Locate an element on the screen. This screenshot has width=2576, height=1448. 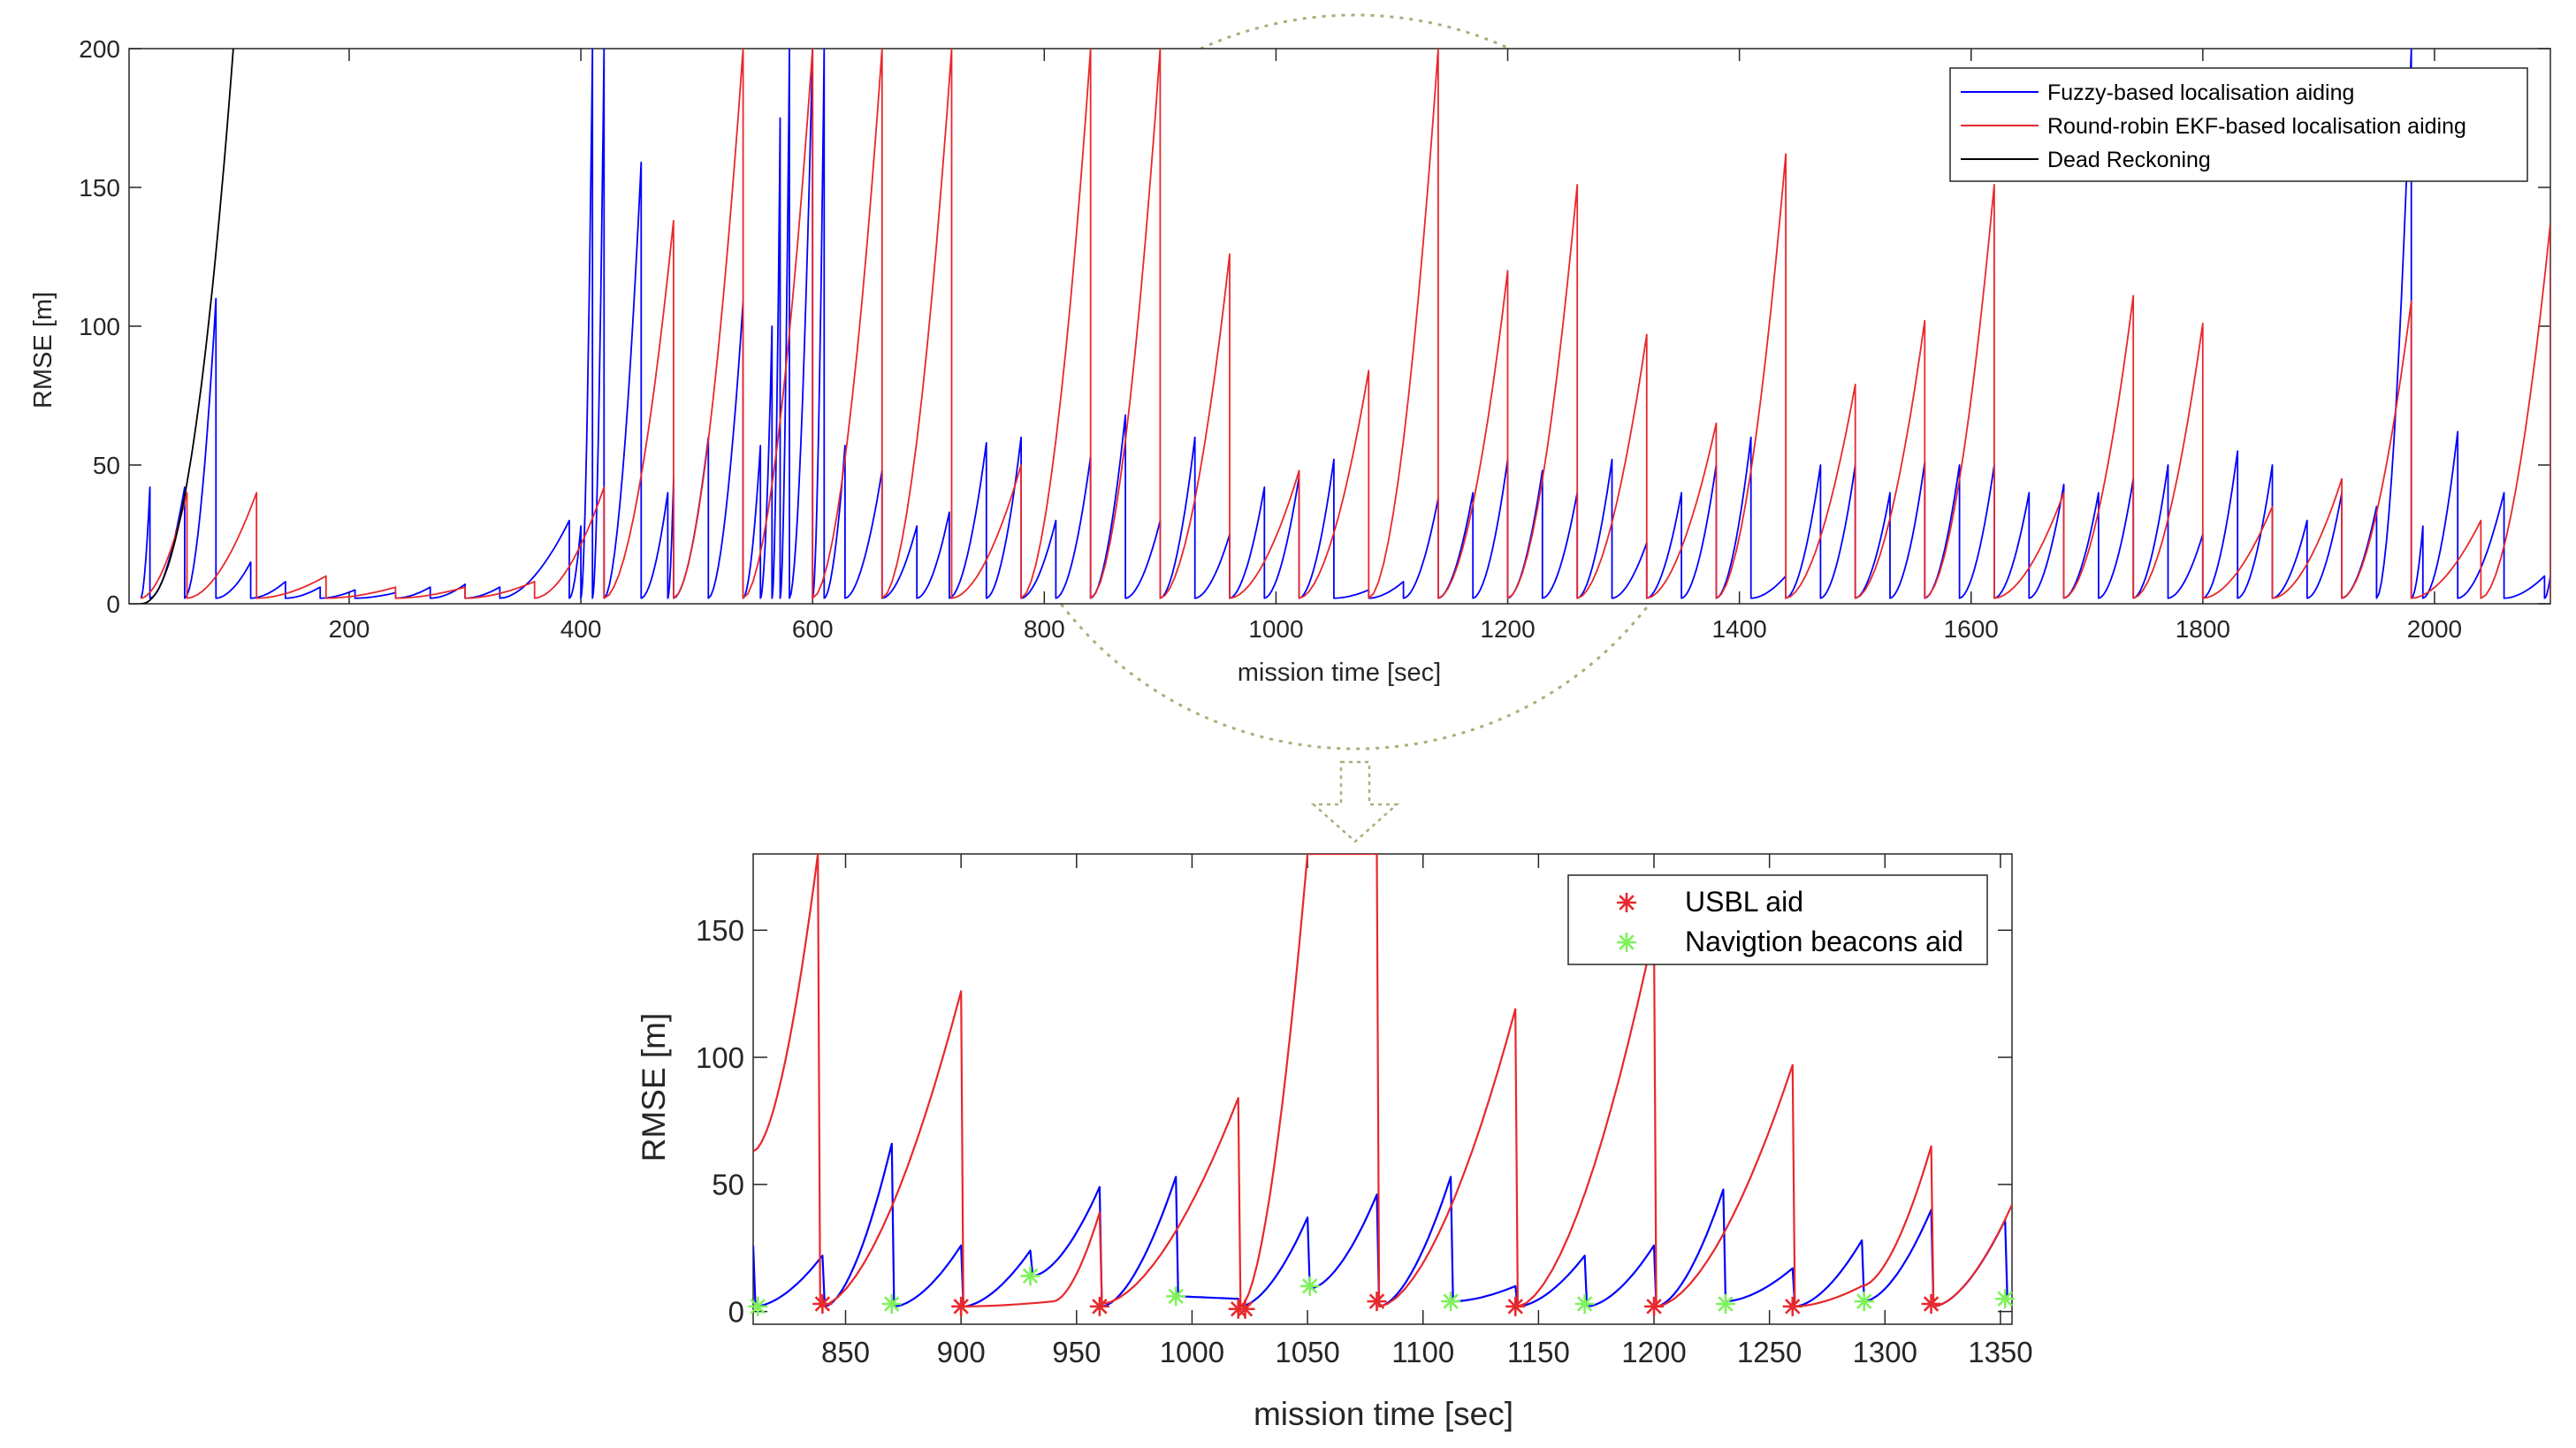
legend-beacon-star is located at coordinates (1626, 942).